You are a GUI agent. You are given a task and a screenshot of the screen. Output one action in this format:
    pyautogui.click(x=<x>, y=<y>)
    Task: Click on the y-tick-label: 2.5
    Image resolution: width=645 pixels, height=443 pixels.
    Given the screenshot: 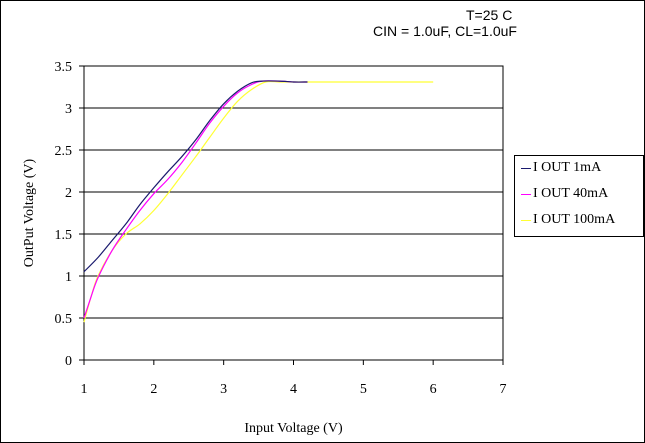 What is the action you would take?
    pyautogui.click(x=64, y=151)
    